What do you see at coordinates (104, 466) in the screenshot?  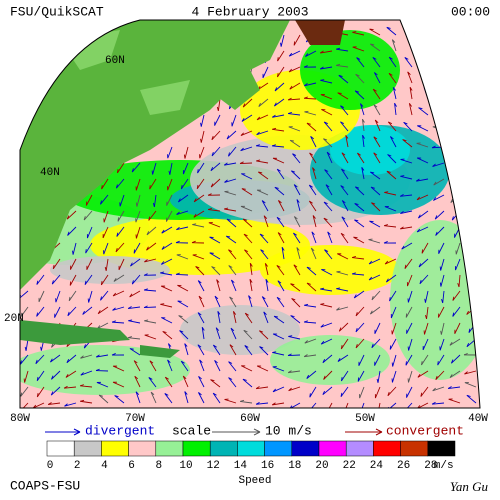 I see `colorbar-label: 4` at bounding box center [104, 466].